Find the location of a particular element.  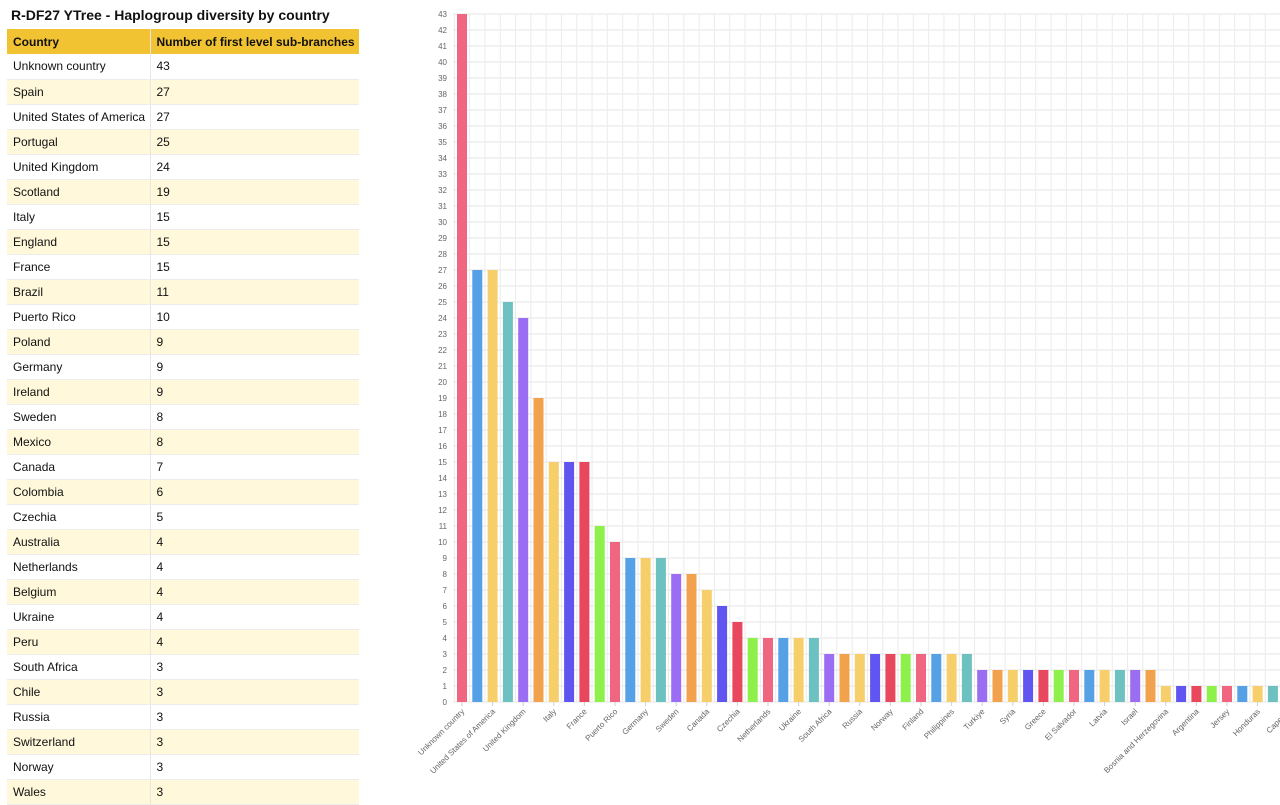

cell-country: Mexico is located at coordinates (79, 442).